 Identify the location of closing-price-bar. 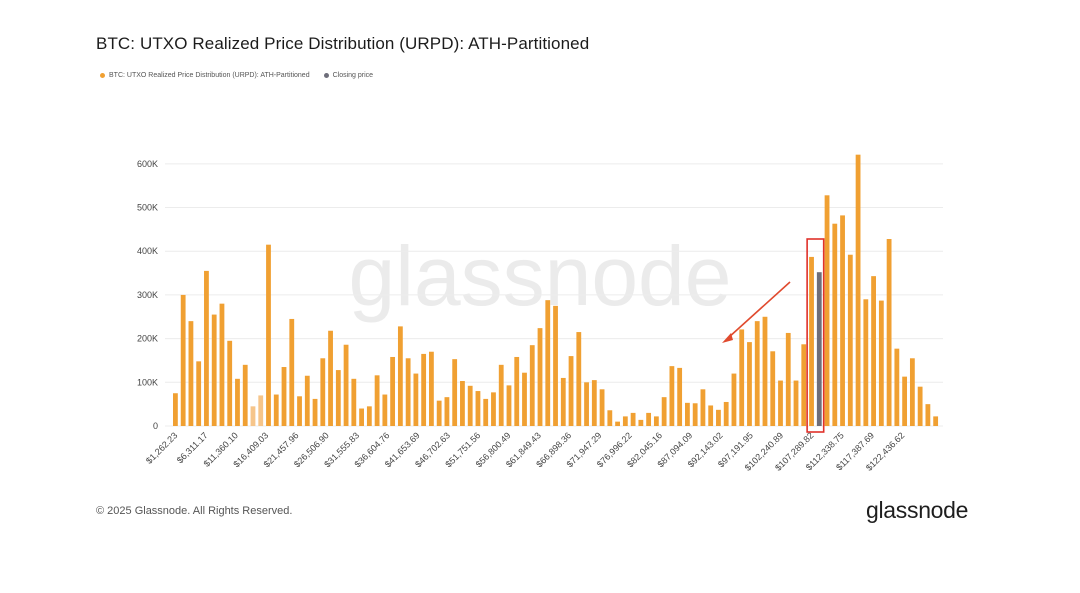
(819, 349).